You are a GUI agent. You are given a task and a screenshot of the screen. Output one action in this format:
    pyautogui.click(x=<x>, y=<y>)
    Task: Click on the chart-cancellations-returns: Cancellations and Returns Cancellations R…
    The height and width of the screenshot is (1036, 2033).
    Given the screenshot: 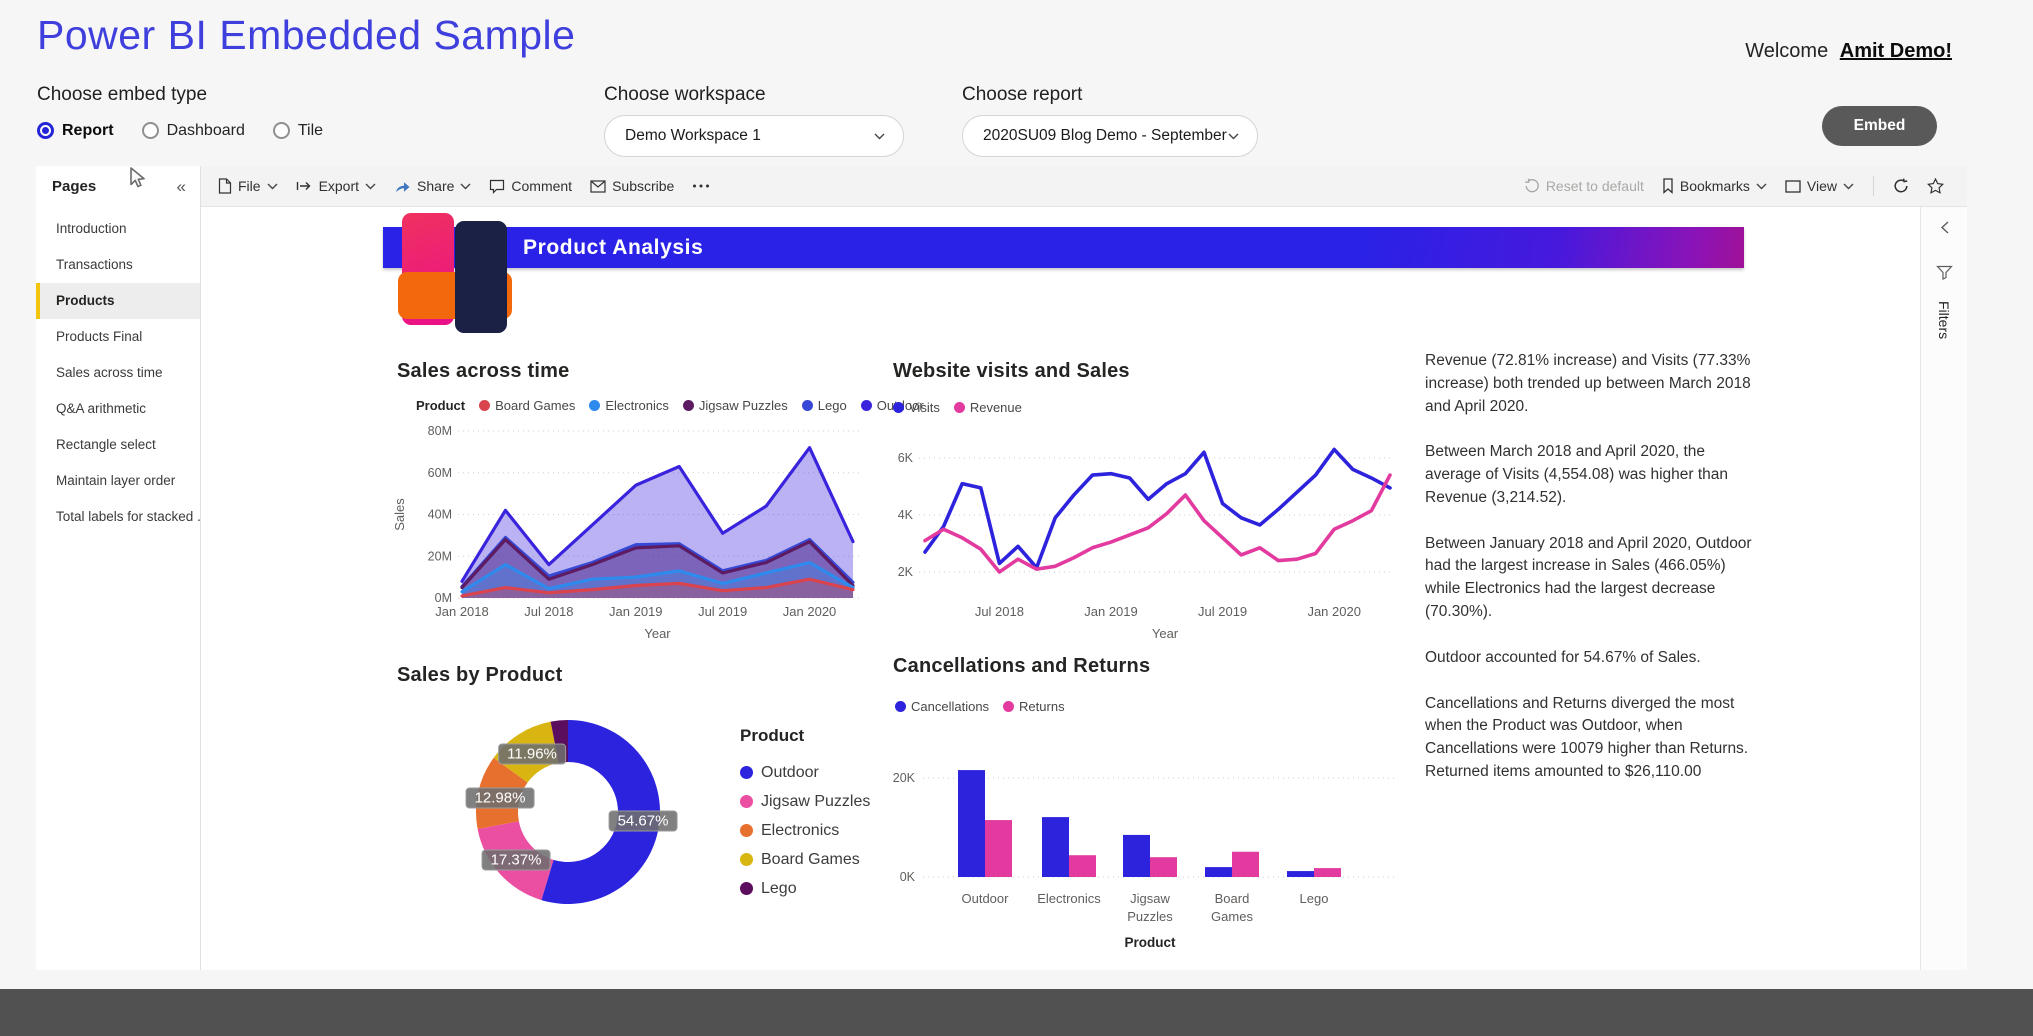 What is the action you would take?
    pyautogui.click(x=1145, y=812)
    